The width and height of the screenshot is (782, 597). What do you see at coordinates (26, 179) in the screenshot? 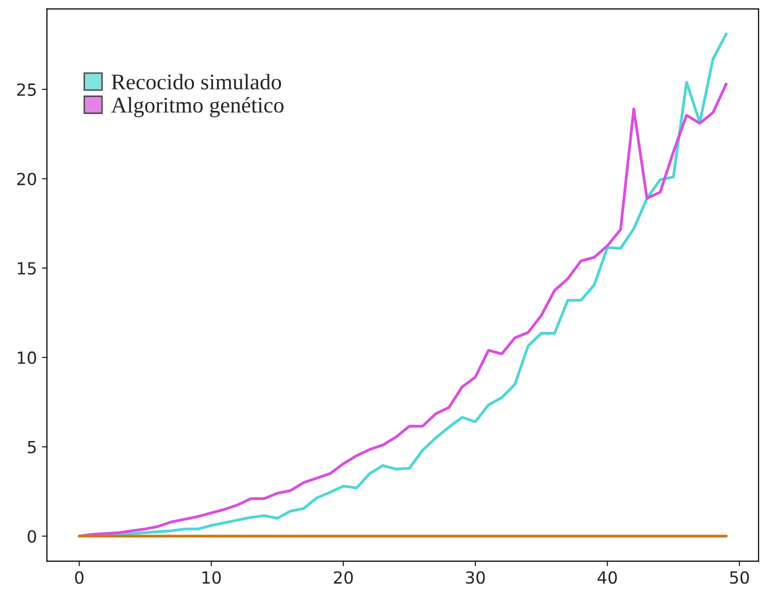
I see `y-tick-label: 20` at bounding box center [26, 179].